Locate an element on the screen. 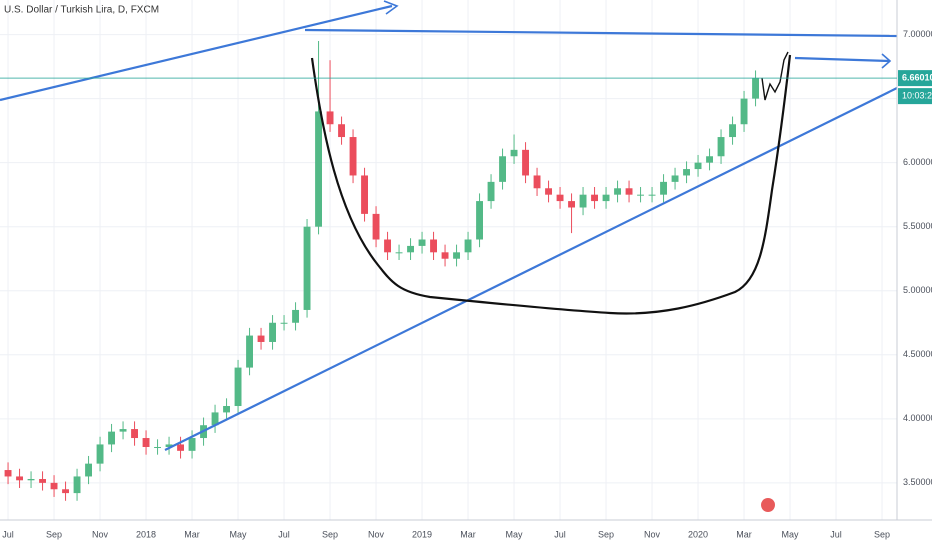 This screenshot has height=550, width=932. price-badge is located at coordinates (915, 78).